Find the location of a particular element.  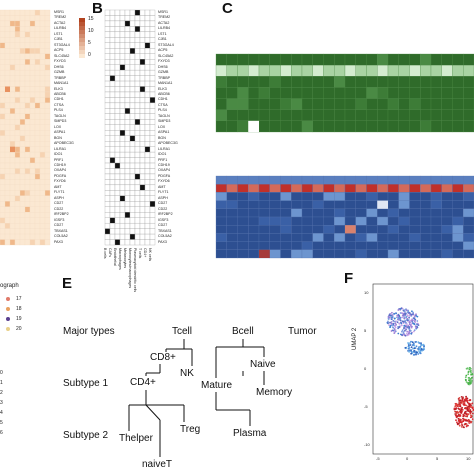

row-label-major: Major types is located at coordinates (89, 331).